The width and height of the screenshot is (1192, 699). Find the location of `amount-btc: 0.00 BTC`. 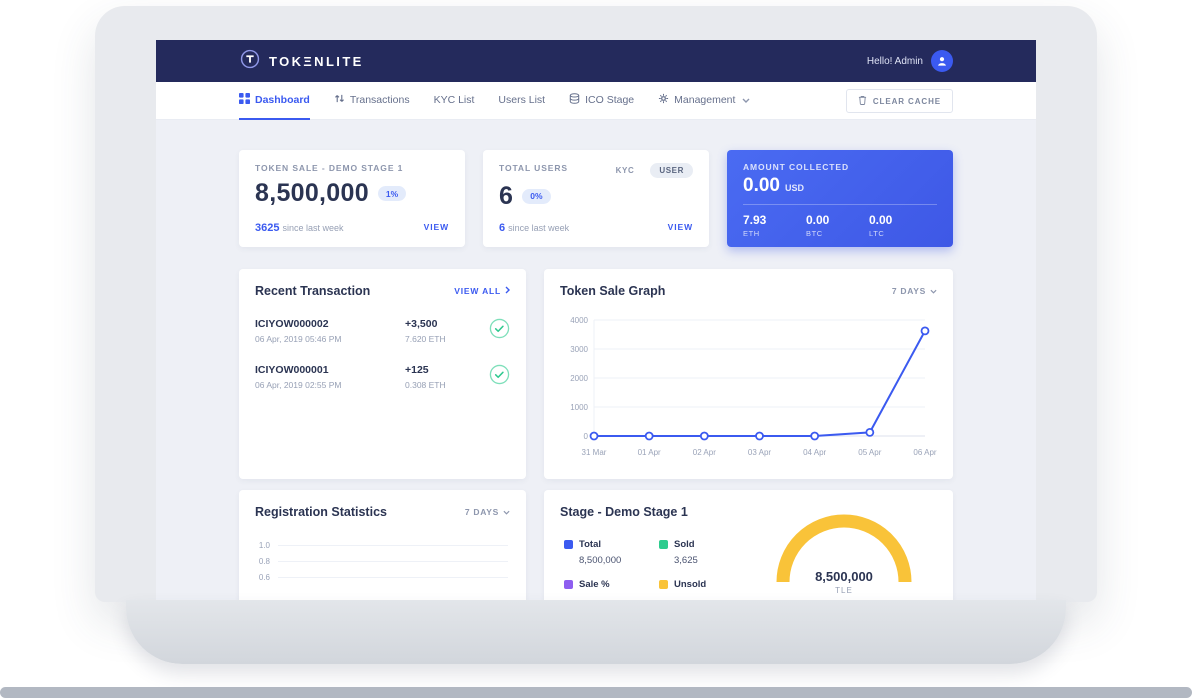

amount-btc: 0.00 BTC is located at coordinates (818, 225).